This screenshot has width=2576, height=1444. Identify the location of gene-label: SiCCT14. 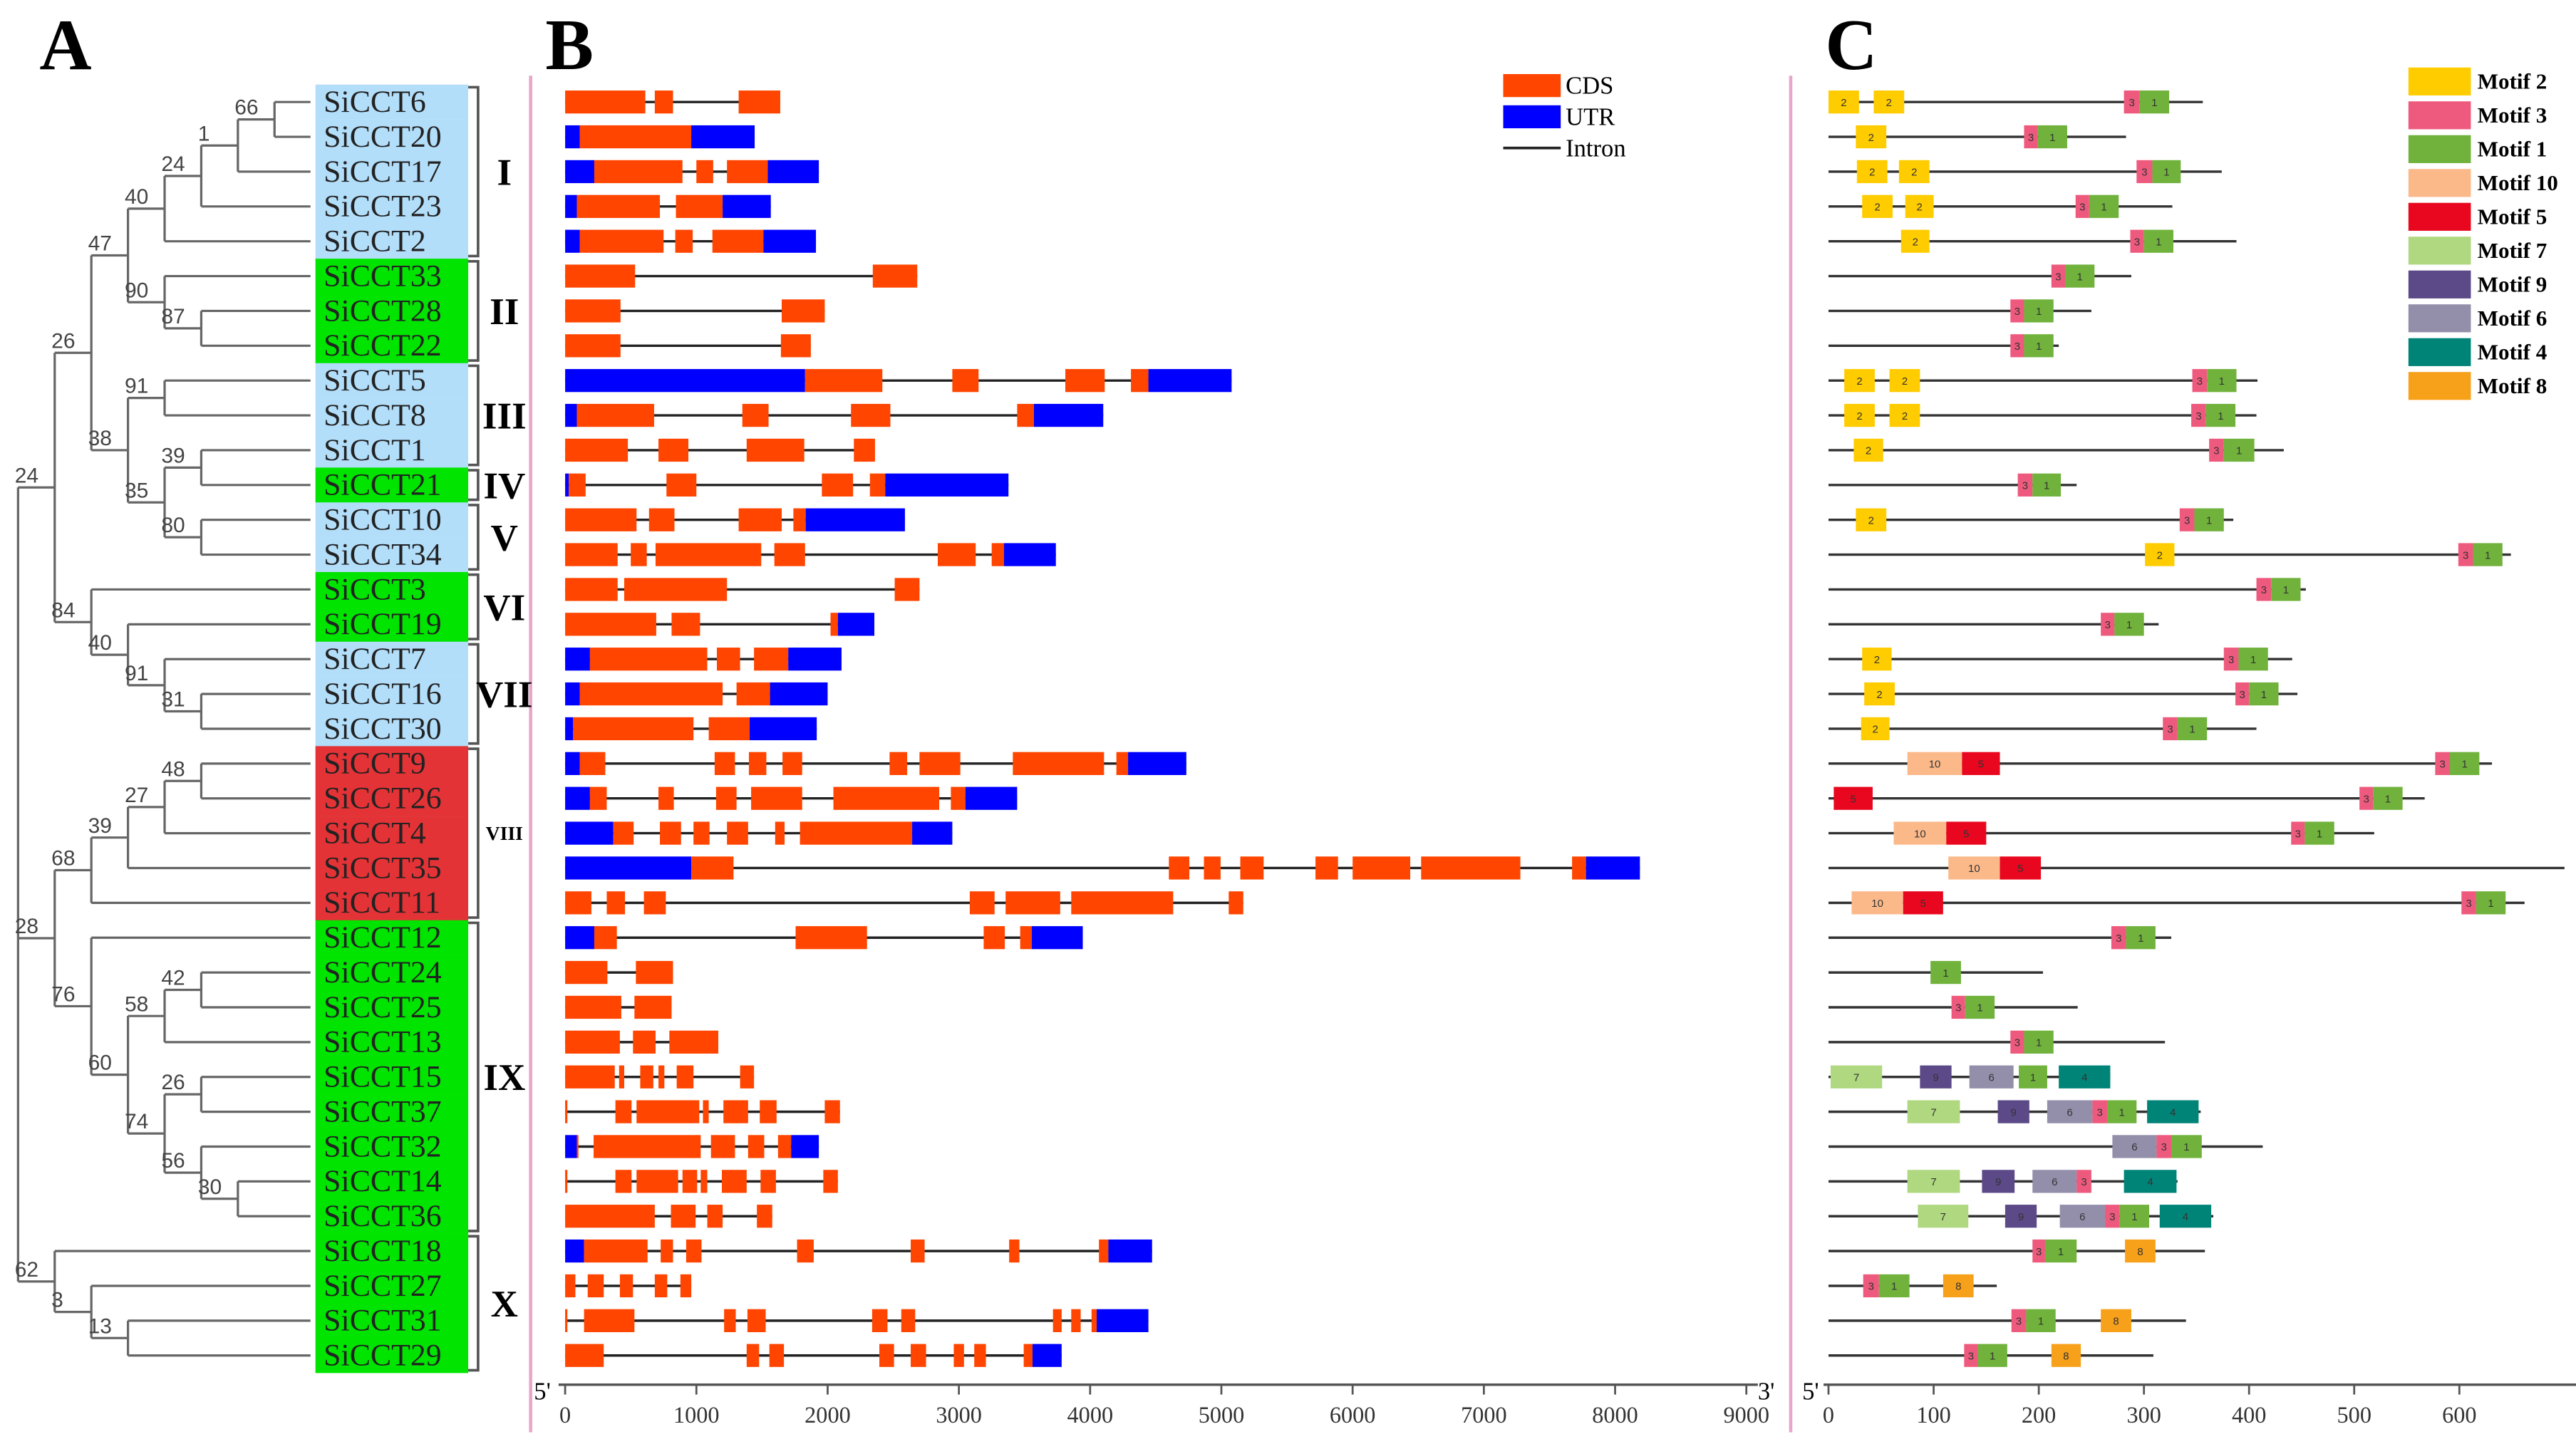
(383, 1181).